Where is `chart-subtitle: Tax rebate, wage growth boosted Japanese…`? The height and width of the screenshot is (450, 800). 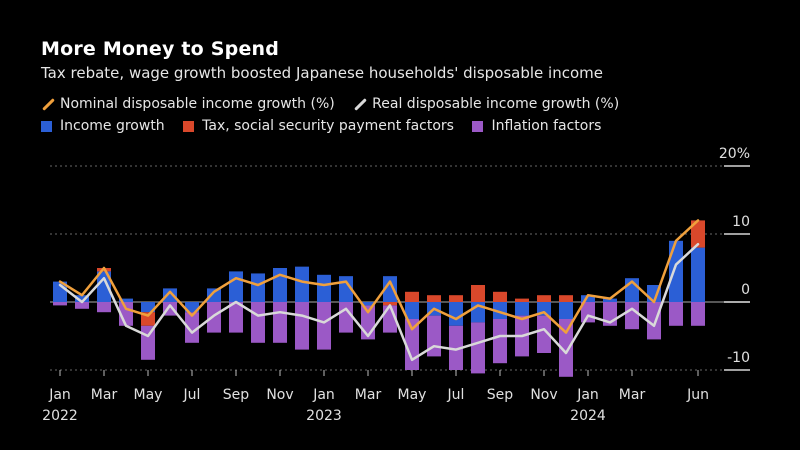 chart-subtitle: Tax rebate, wage growth boosted Japanese… is located at coordinates (322, 73).